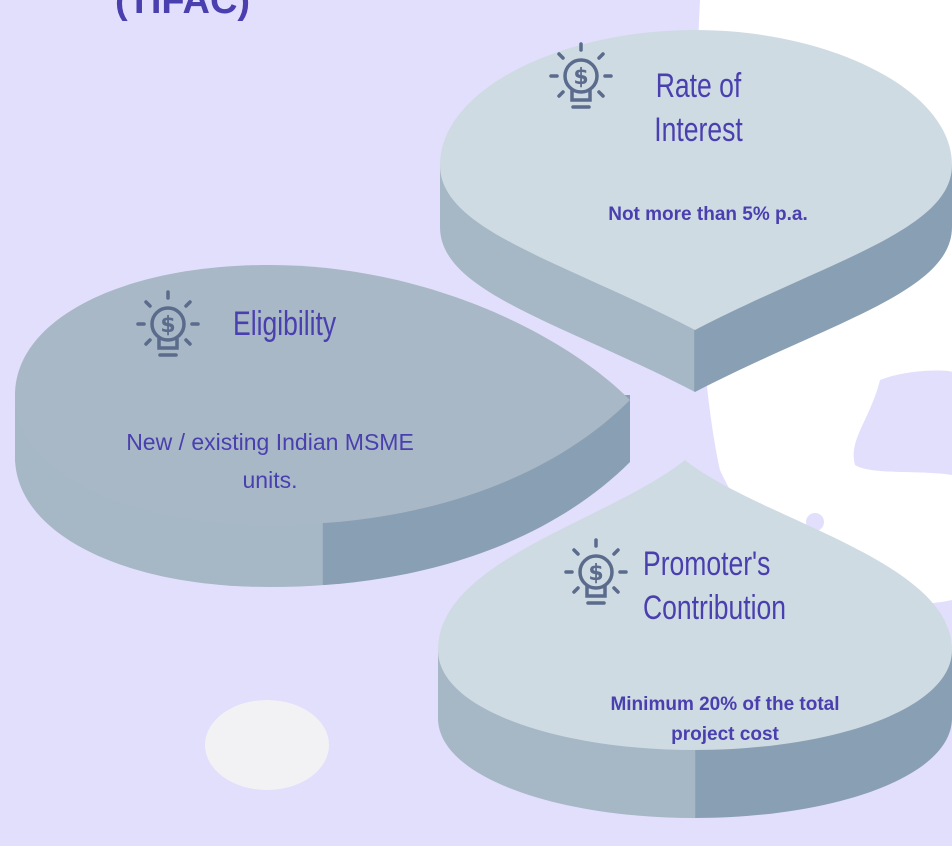  Describe the element at coordinates (285, 324) in the screenshot. I see `card-title: Eligibility` at that location.